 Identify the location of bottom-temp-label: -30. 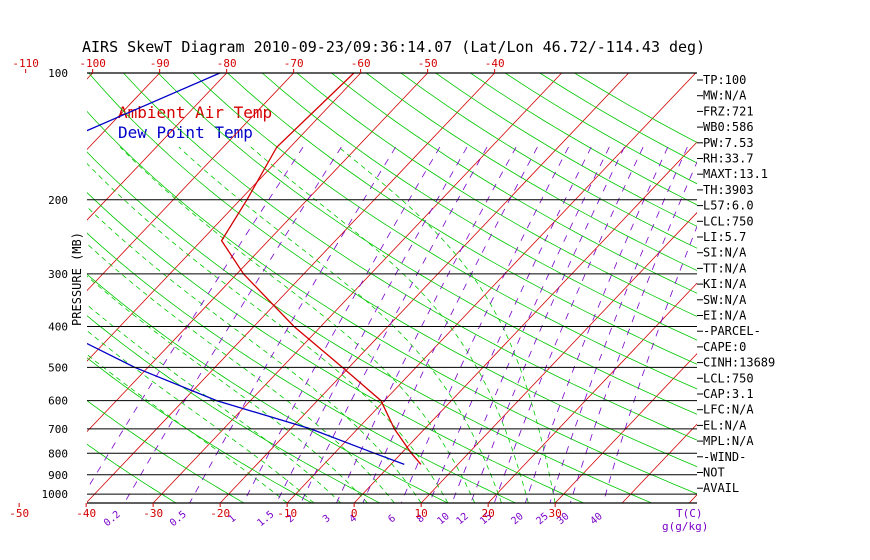
(153, 513).